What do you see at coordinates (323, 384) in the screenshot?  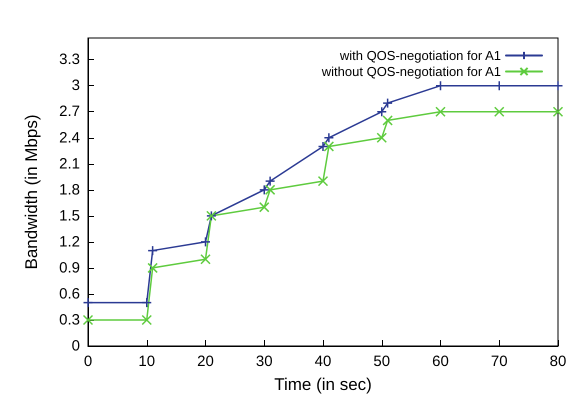 I see `x-axis-title: Time (in sec)` at bounding box center [323, 384].